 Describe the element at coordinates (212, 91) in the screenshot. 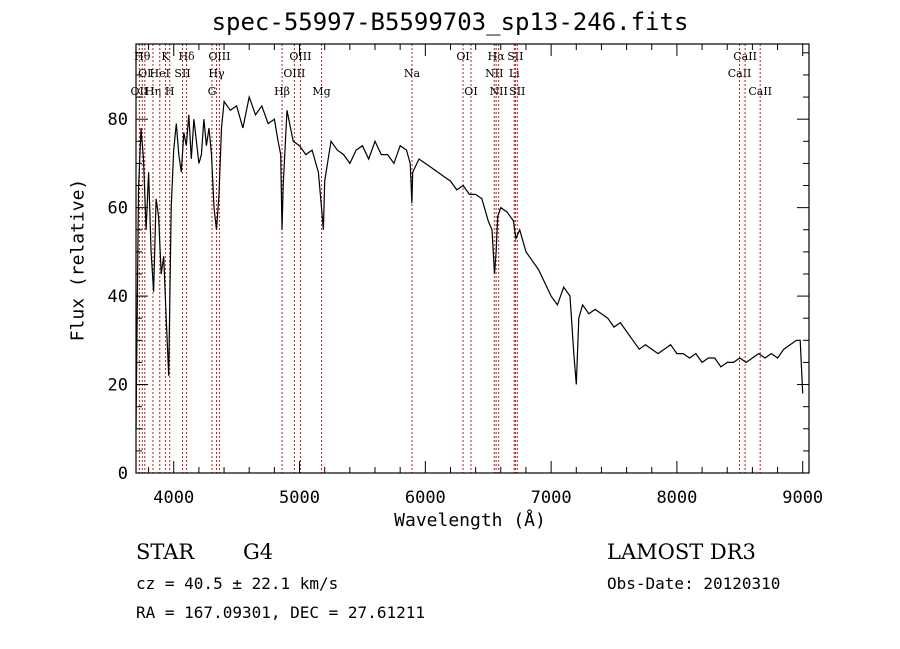

I see `line-marker-label: G` at that location.